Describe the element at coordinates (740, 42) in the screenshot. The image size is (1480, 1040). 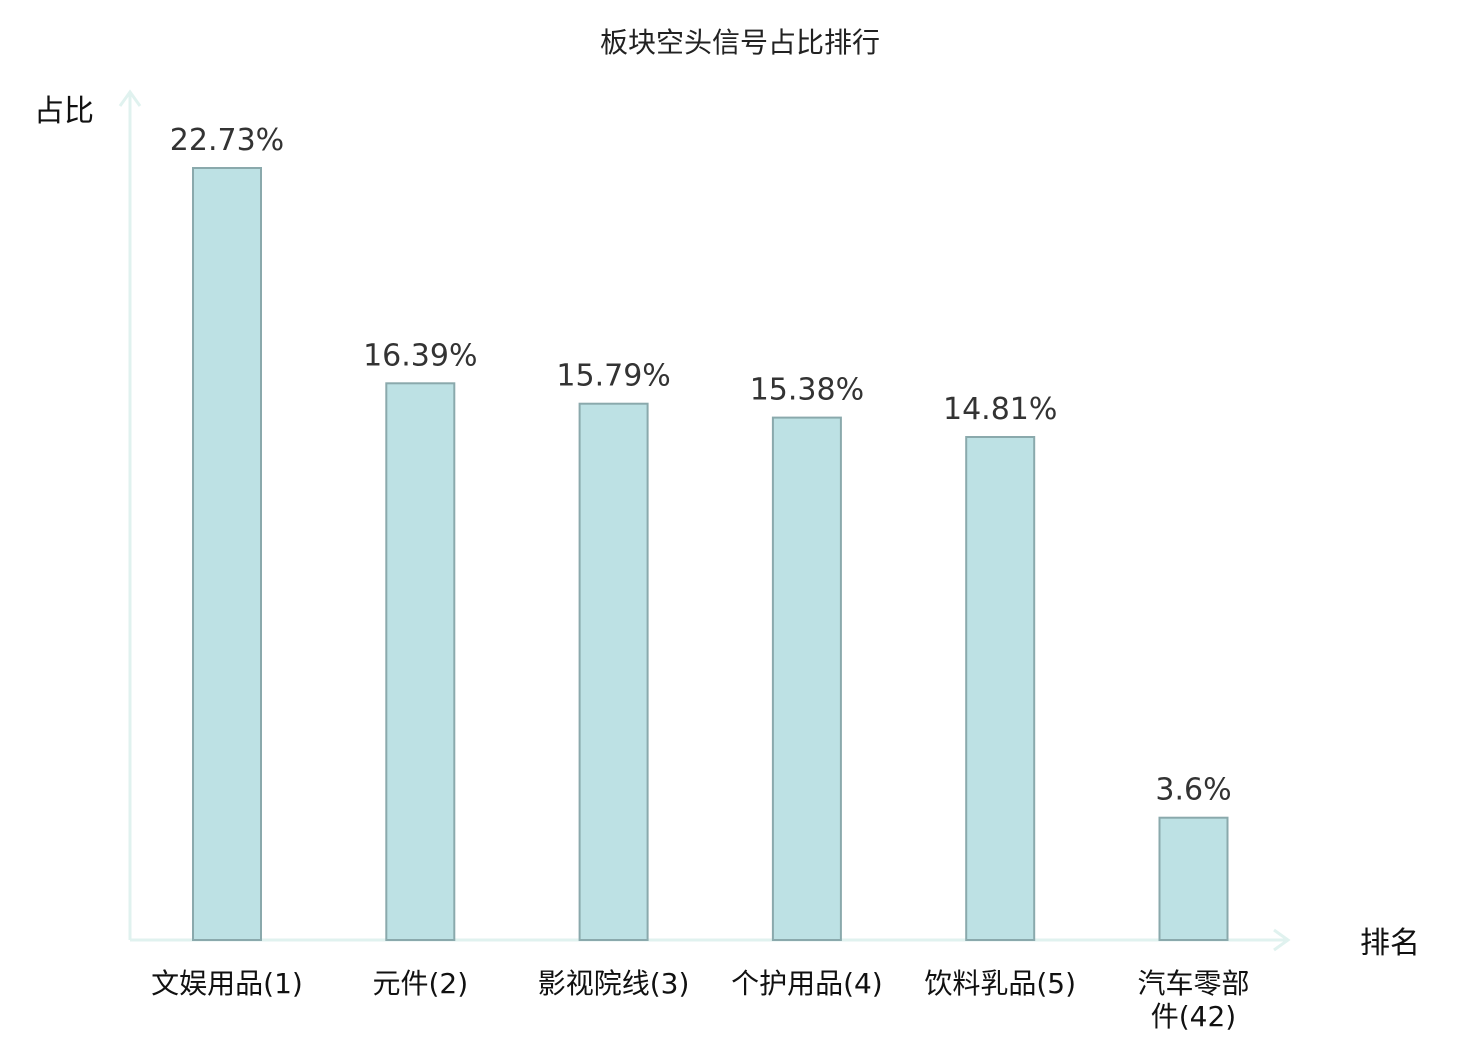
I see `chart-title: 板块空头信号占比排行` at that location.